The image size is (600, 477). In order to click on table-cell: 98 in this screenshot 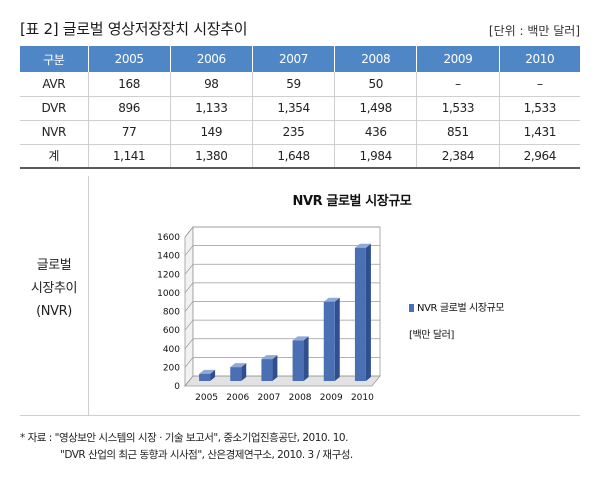, I will do `click(211, 84)`.